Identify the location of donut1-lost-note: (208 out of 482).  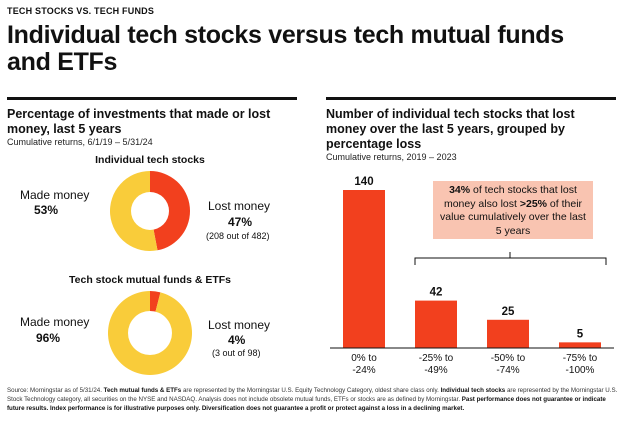
(238, 236).